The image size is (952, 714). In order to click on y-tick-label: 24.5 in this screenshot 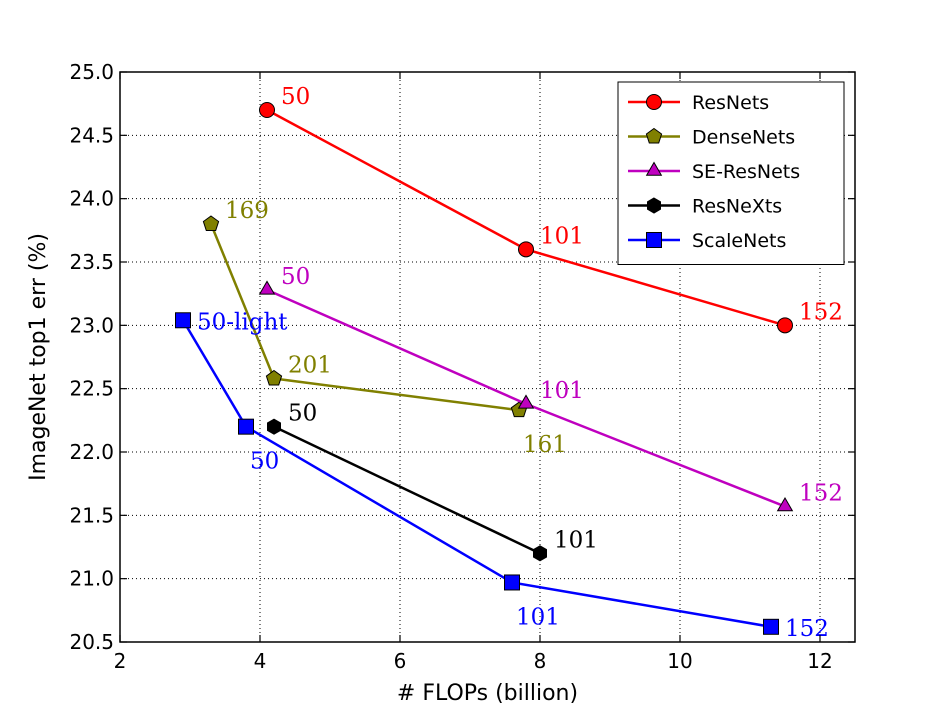, I will do `click(91, 135)`.